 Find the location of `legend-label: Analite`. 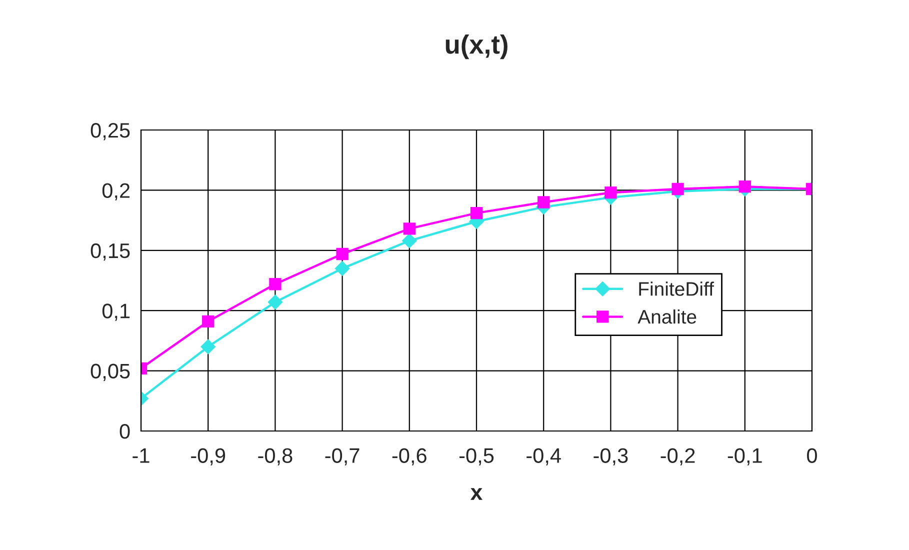

legend-label: Analite is located at coordinates (667, 316).